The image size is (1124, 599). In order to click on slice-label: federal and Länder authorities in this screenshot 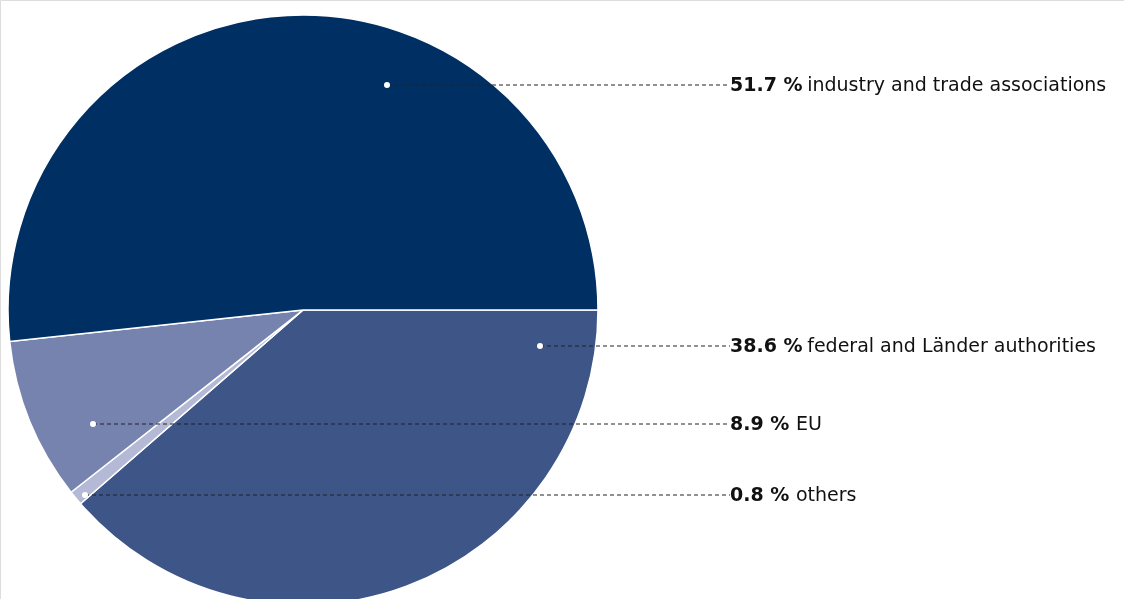, I will do `click(951, 345)`.